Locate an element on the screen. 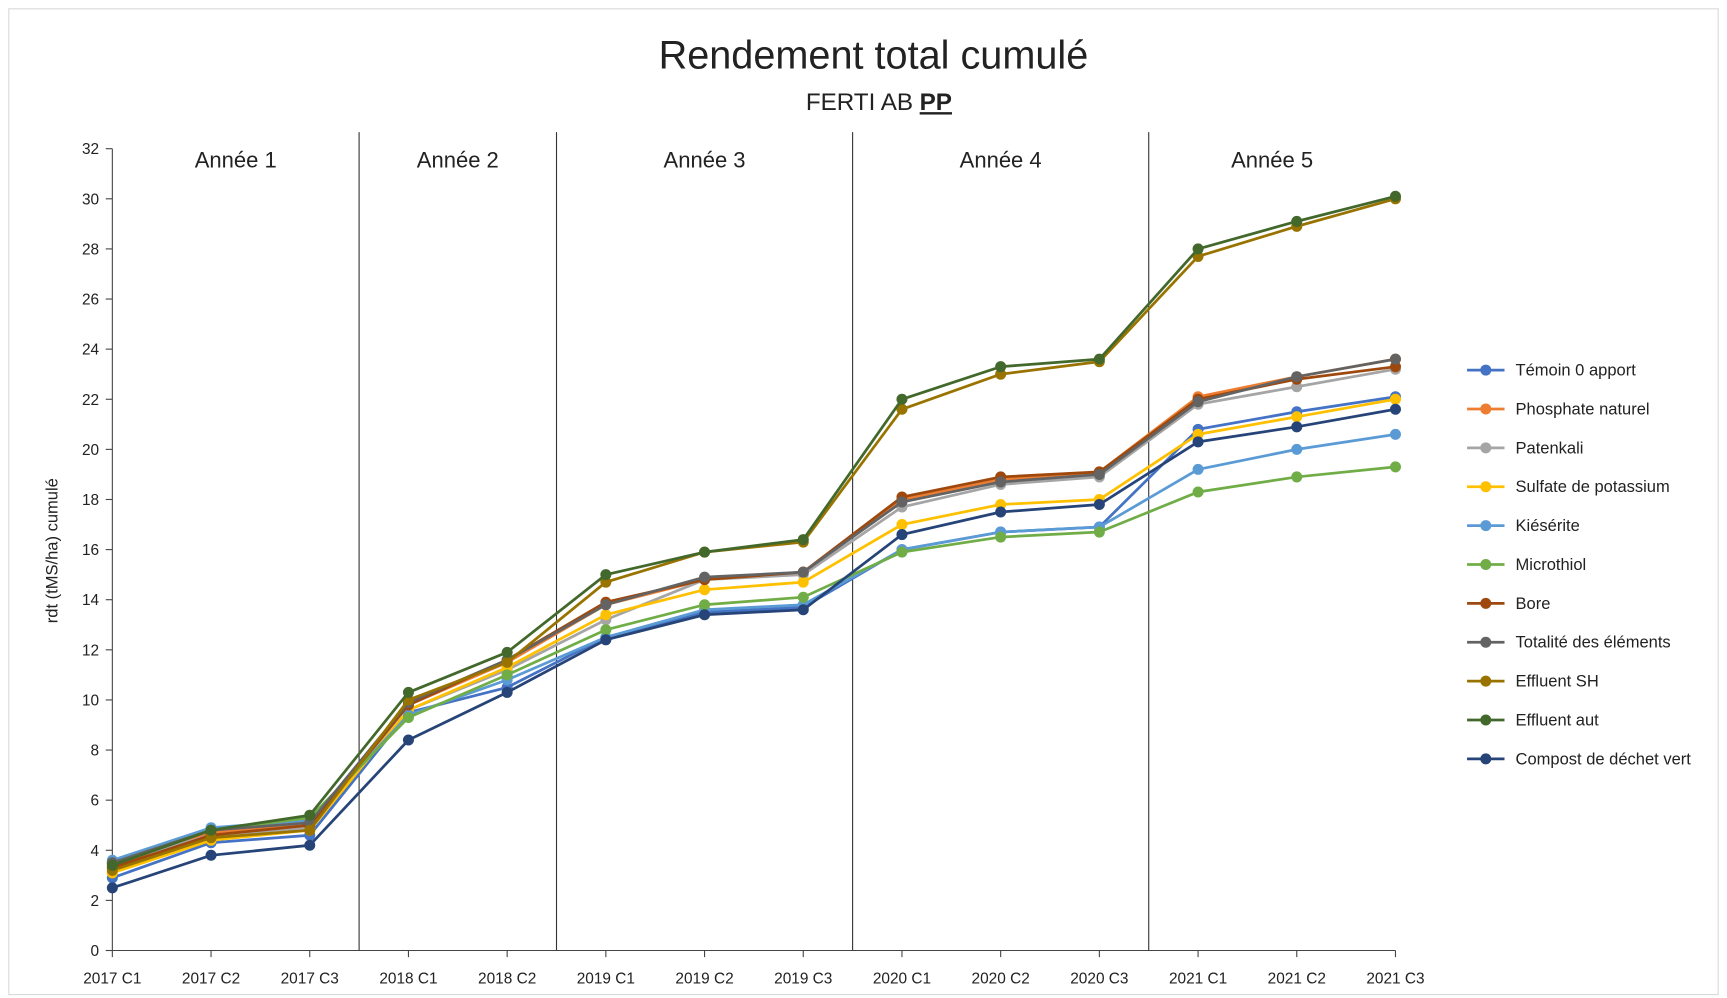  x-tick-label: 2021 C2 is located at coordinates (1297, 979).